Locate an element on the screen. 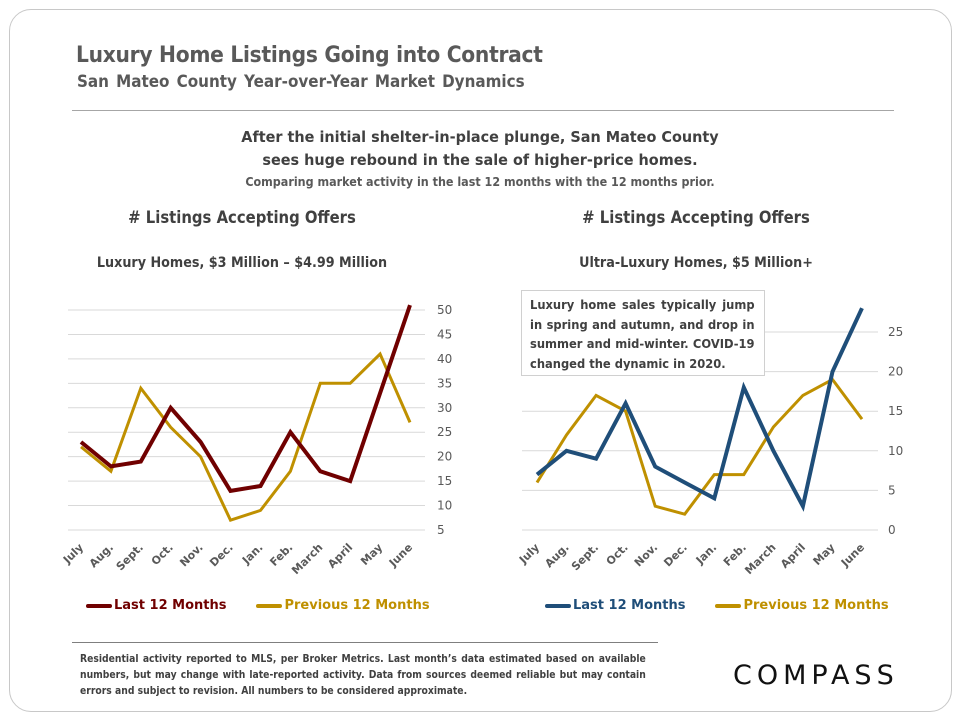  left-chart-title: # Listings Accepting Offers is located at coordinates (242, 217).